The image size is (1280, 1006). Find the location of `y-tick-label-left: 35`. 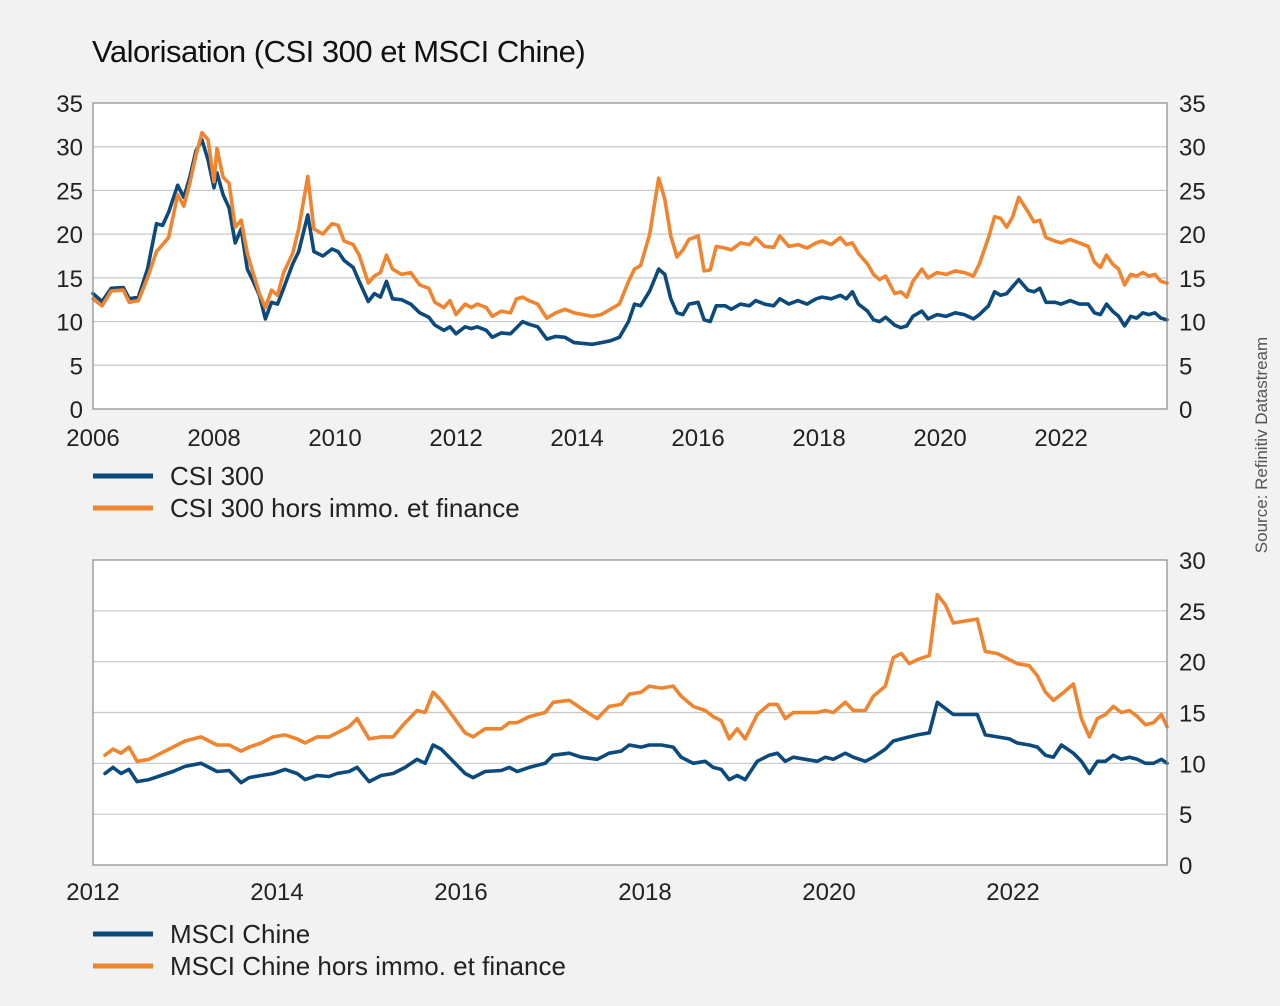

y-tick-label-left: 35 is located at coordinates (69, 104).